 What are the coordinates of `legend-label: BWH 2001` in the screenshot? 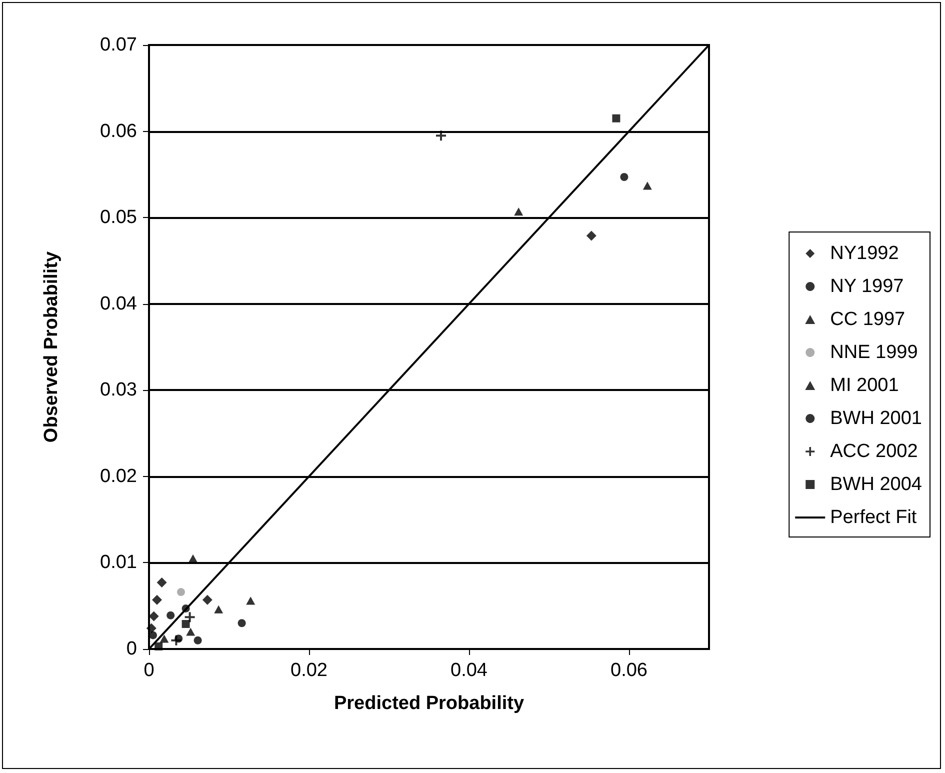 It's located at (876, 418).